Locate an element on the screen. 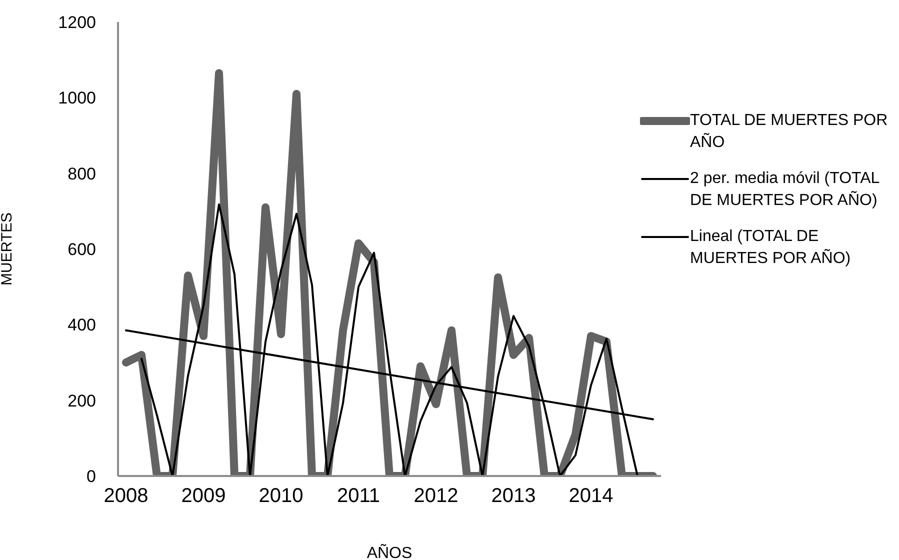 The height and width of the screenshot is (560, 899). x-axis-title: AÑOS is located at coordinates (389, 551).